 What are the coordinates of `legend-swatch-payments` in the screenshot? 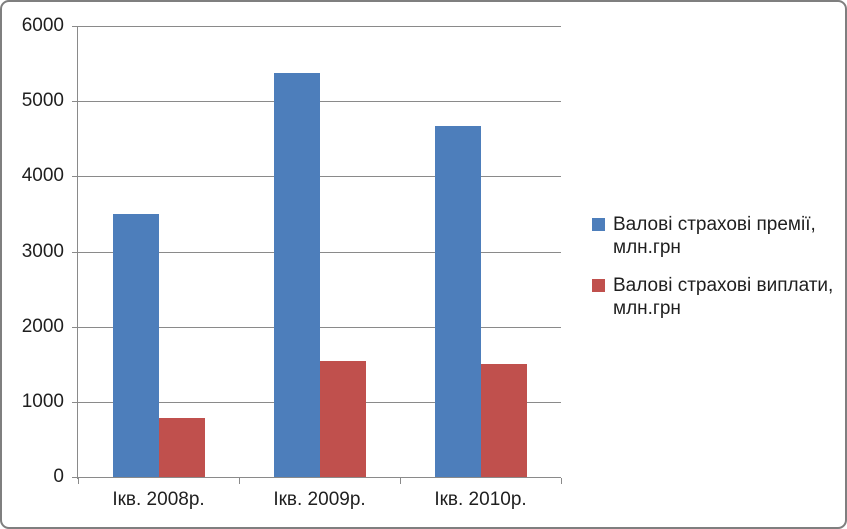 It's located at (598, 285).